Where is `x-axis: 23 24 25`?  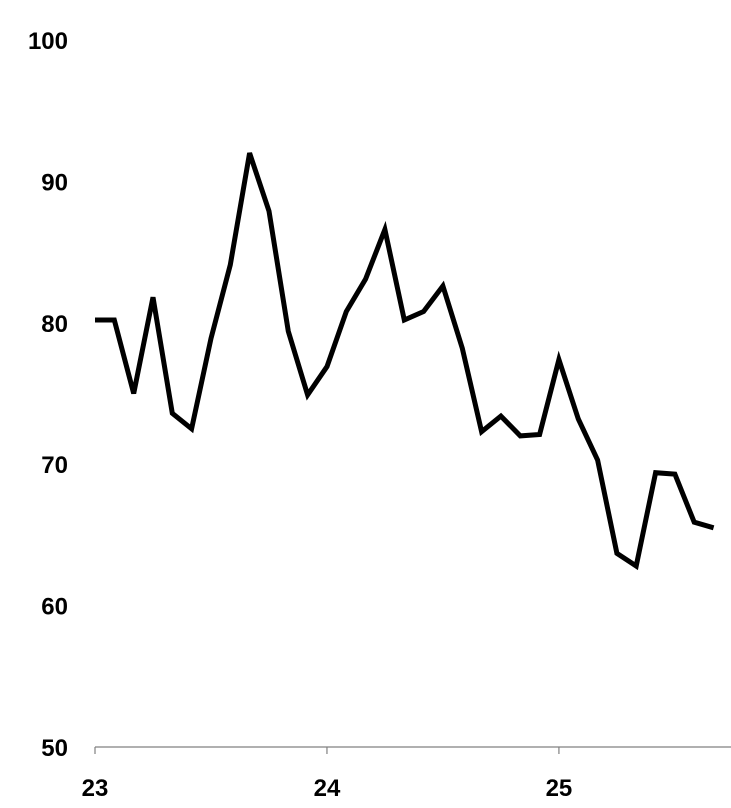
x-axis: 23 24 25 is located at coordinates (406, 774).